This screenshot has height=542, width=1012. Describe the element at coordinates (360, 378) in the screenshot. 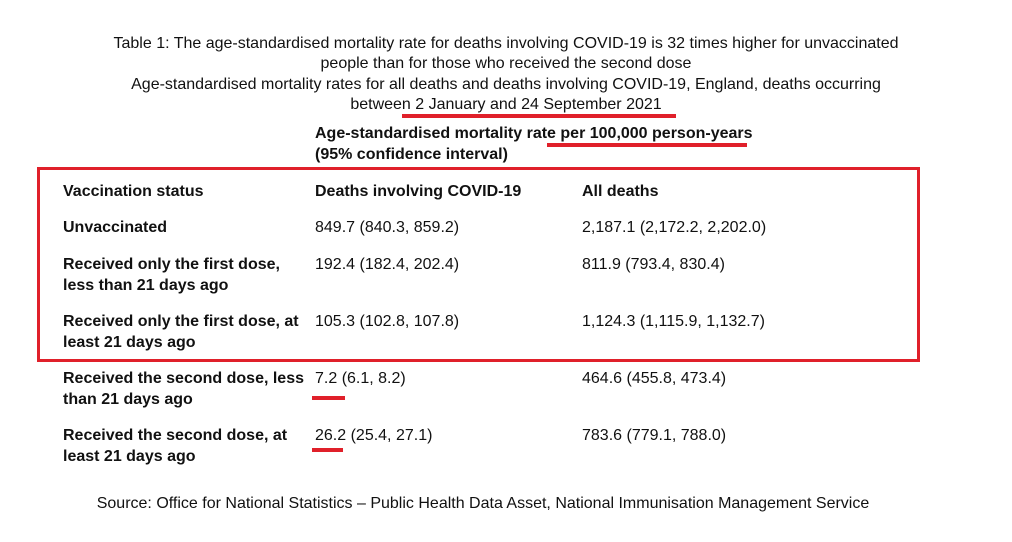

I see `row-covid-rate: 7.2 (6.1, 8.2)` at that location.